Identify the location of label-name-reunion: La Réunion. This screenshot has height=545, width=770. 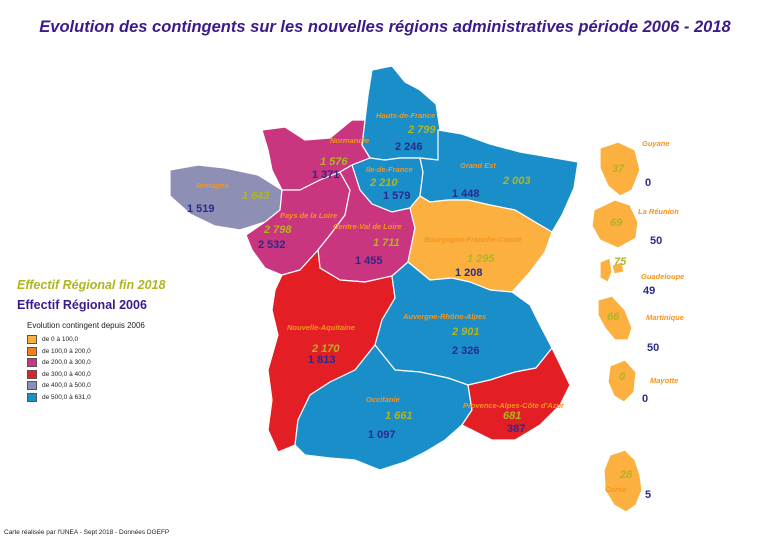
(658, 211).